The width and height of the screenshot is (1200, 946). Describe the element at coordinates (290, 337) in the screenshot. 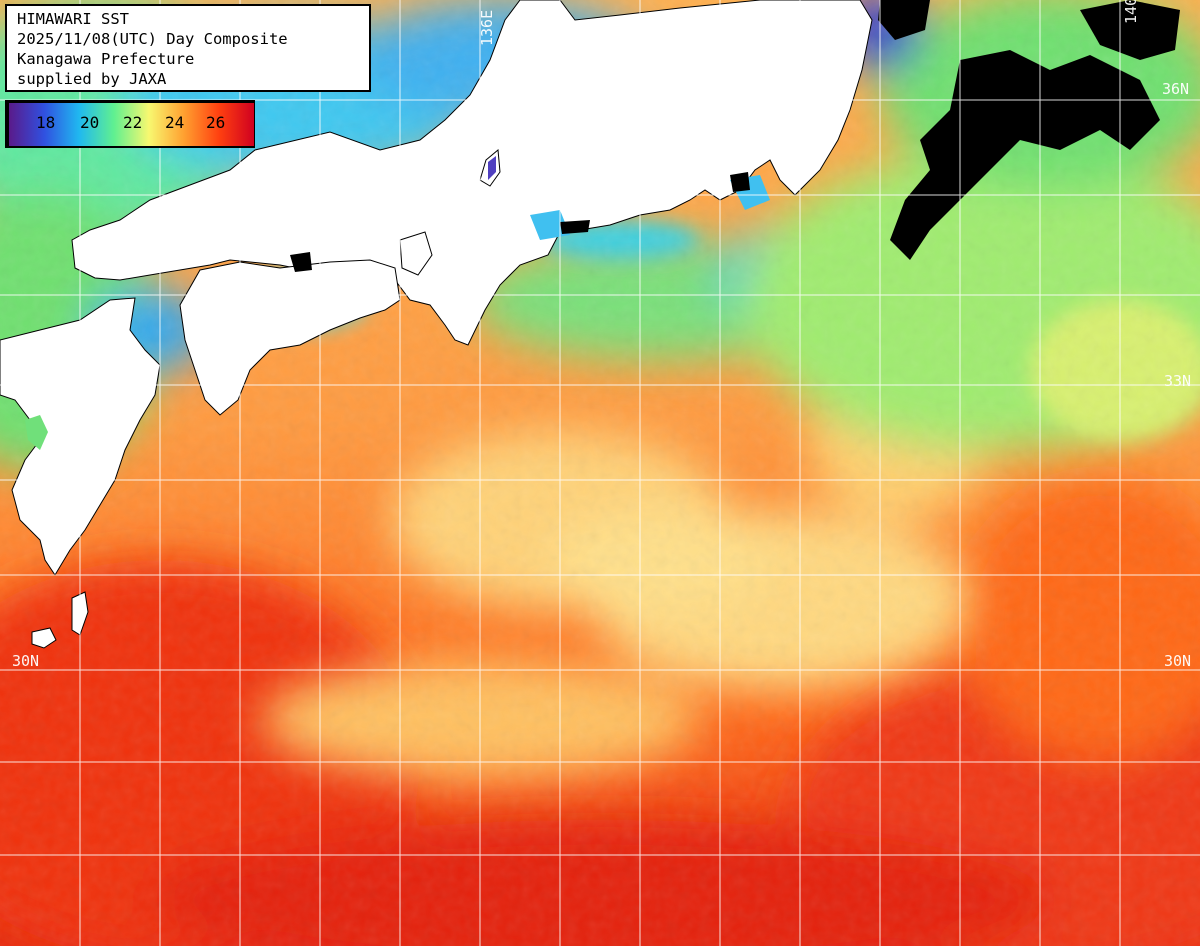

I see `land-shikoku` at that location.